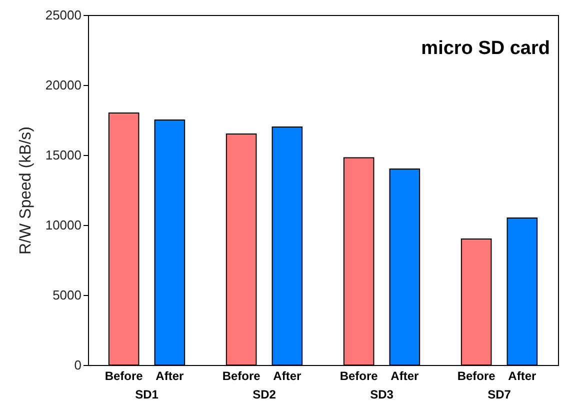 Image resolution: width=568 pixels, height=407 pixels. What do you see at coordinates (78, 365) in the screenshot?
I see `y-tick-label: 0` at bounding box center [78, 365].